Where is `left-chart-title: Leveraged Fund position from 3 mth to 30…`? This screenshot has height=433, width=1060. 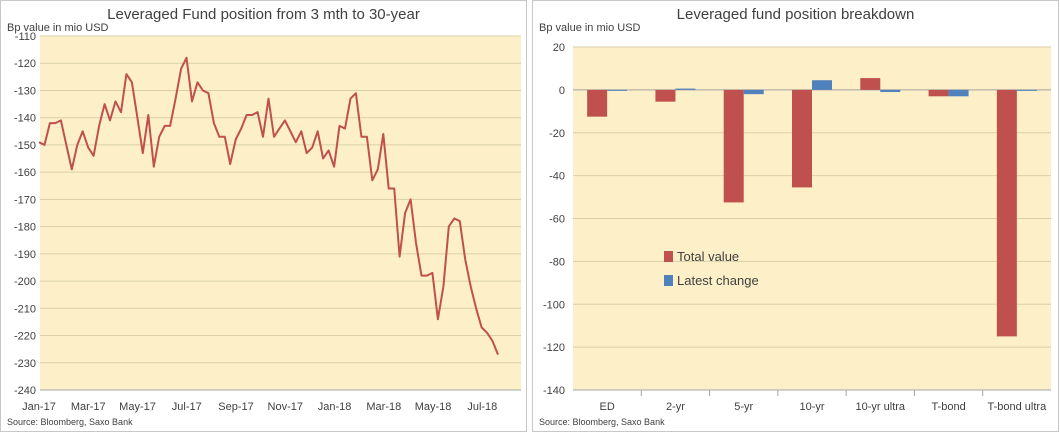 left-chart-title: Leveraged Fund position from 3 mth to 30… is located at coordinates (263, 14).